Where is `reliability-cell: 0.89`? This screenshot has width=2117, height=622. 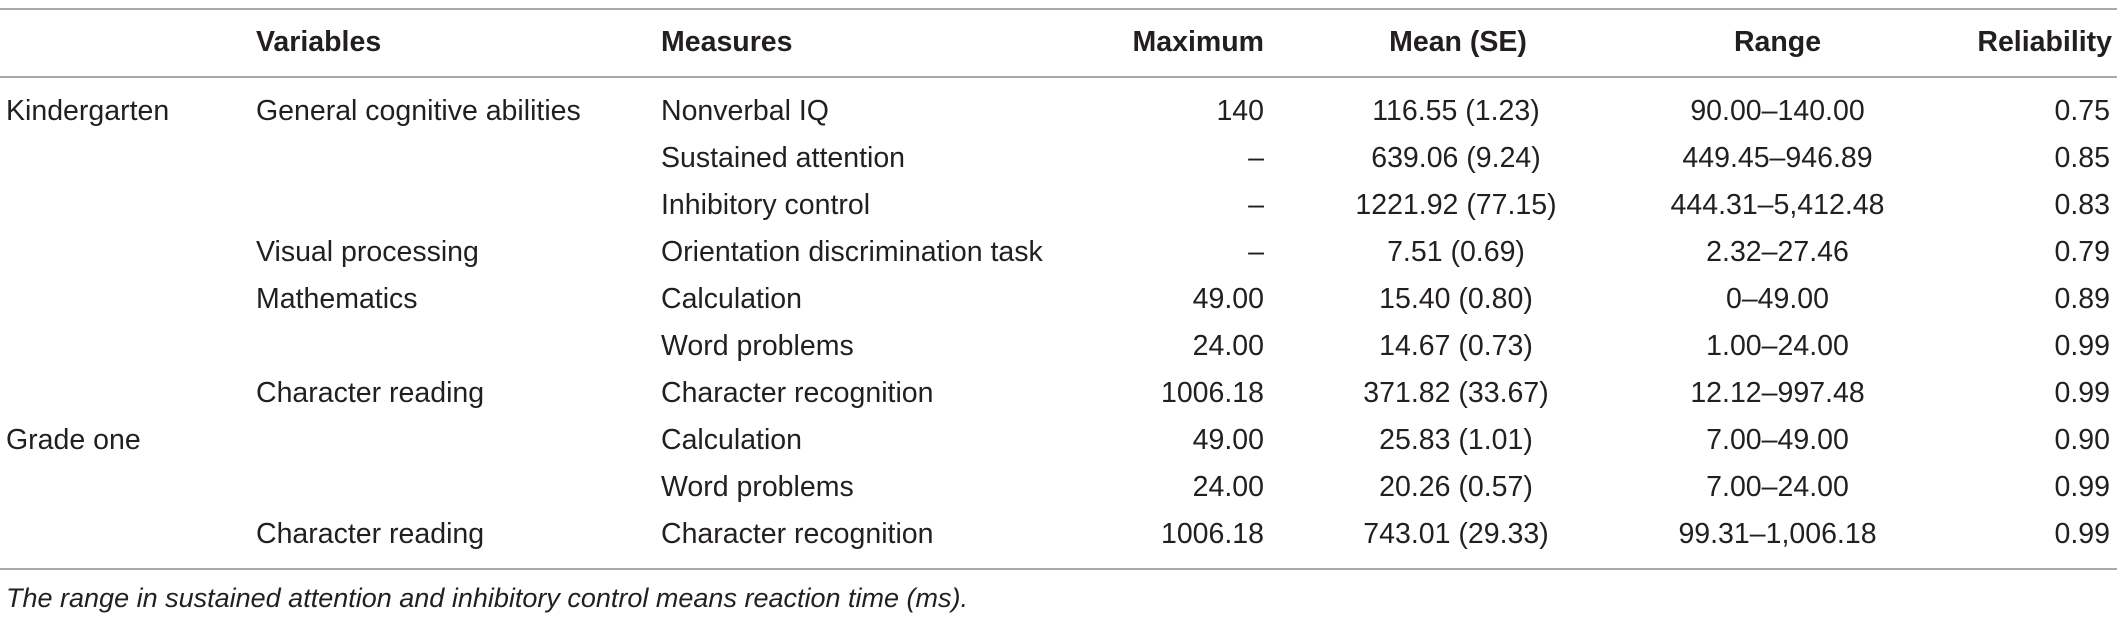 reliability-cell: 0.89 is located at coordinates (2082, 299).